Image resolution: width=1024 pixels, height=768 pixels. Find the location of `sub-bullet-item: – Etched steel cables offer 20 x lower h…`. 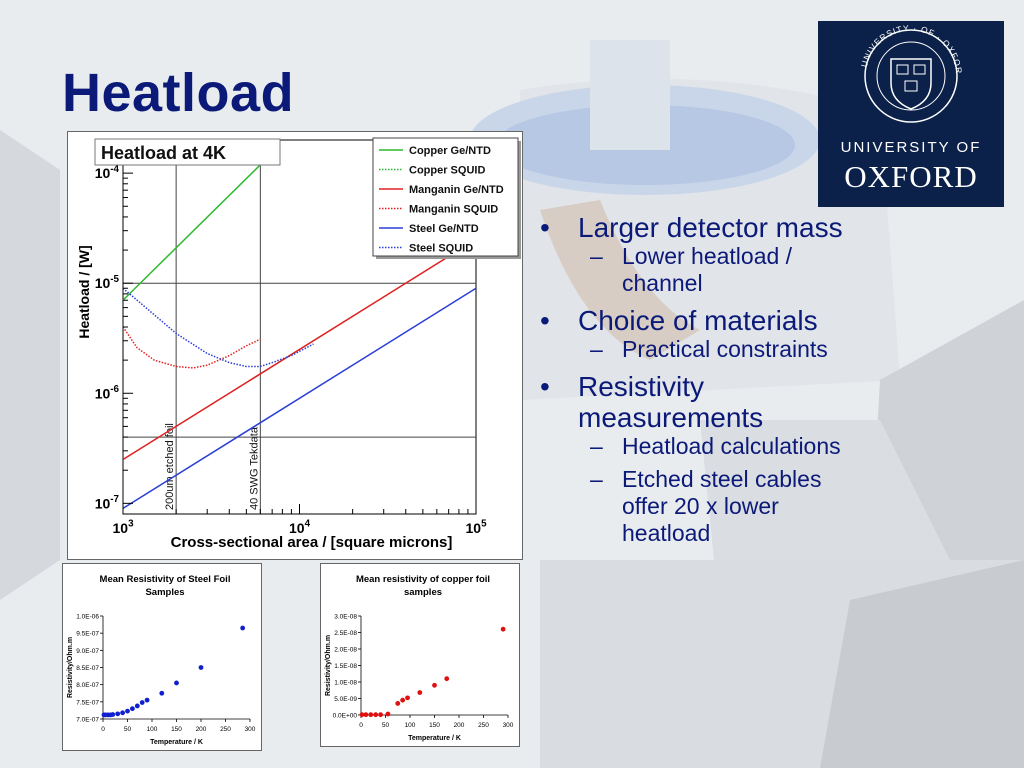

sub-bullet-item: – Etched steel cables offer 20 x lower h… is located at coordinates (720, 506).